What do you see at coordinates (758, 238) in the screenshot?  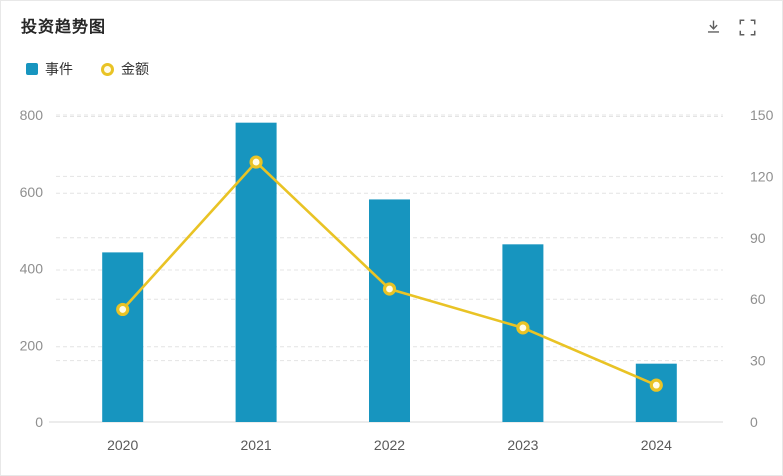 I see `right-axis-tick-label: 90` at bounding box center [758, 238].